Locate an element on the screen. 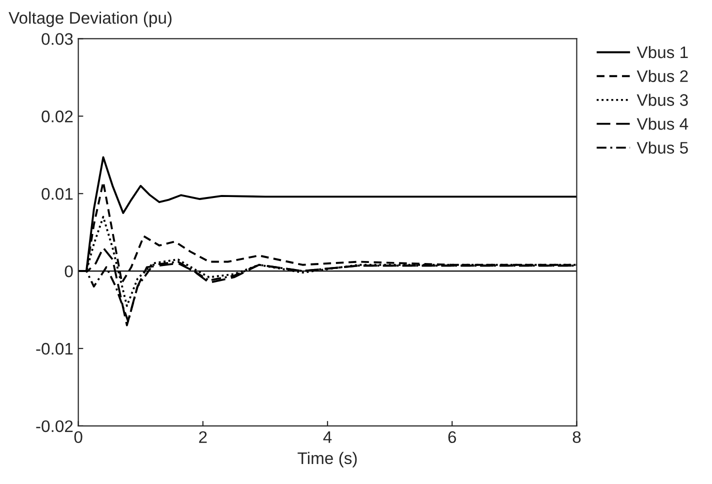 The height and width of the screenshot is (484, 712). legend-label: Vbus 4 is located at coordinates (662, 124).